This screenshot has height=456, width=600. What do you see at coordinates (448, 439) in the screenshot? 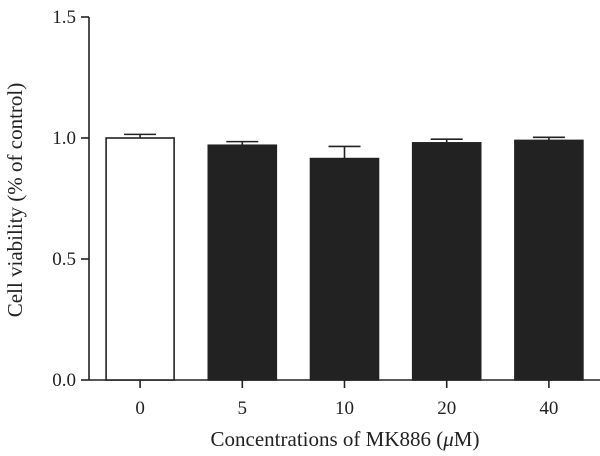
I see `x-axis-title-mu: μ` at bounding box center [448, 439].